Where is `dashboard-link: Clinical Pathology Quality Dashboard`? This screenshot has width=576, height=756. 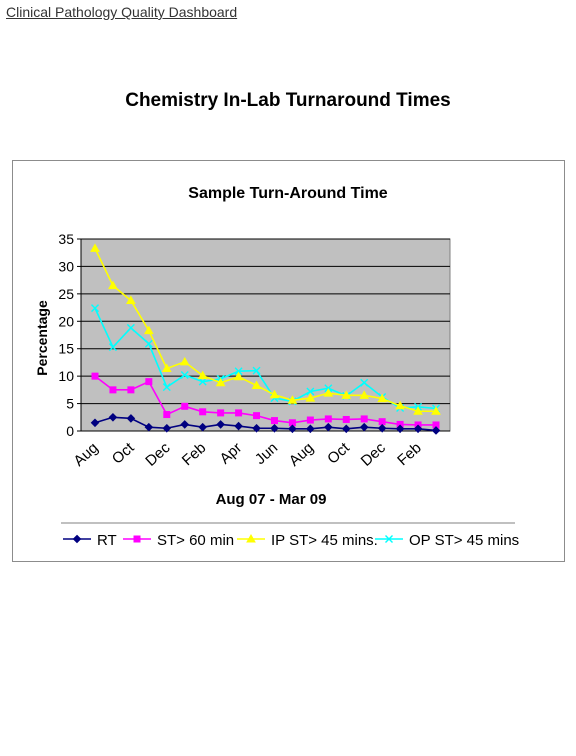 dashboard-link: Clinical Pathology Quality Dashboard is located at coordinates (122, 12).